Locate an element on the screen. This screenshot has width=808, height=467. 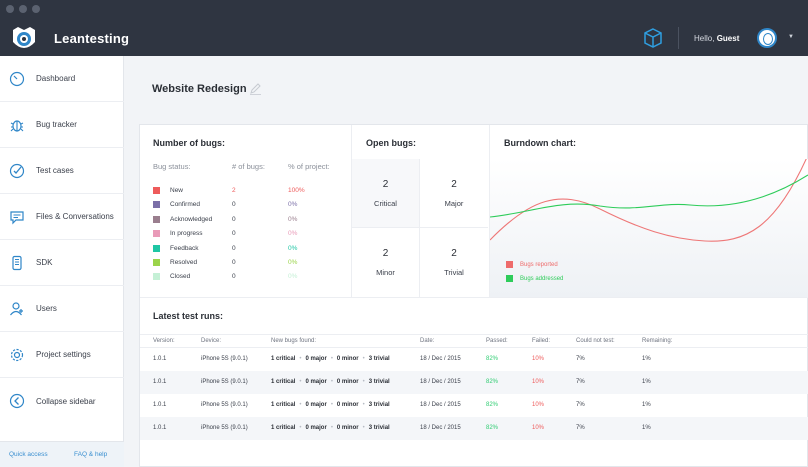
open-bugs-label: Trivial is located at coordinates (454, 272).